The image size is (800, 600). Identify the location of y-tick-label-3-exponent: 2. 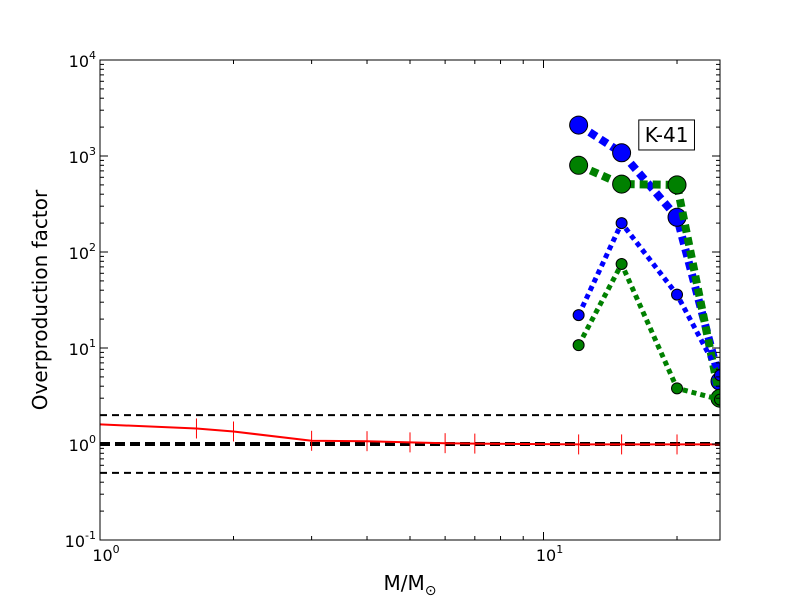
(92, 247).